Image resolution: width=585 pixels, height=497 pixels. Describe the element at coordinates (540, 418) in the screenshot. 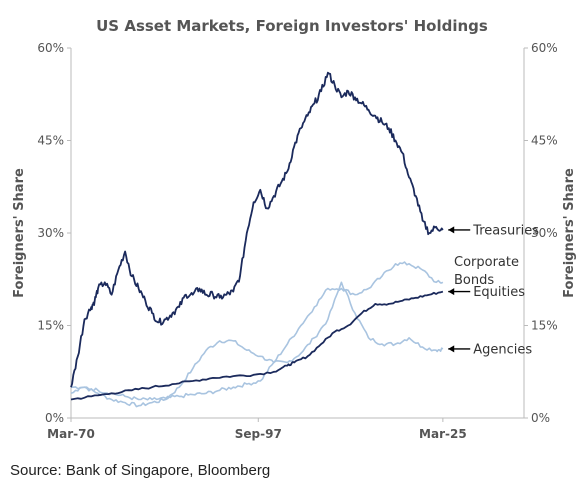

I see `y-tick-label-right: 0%` at that location.